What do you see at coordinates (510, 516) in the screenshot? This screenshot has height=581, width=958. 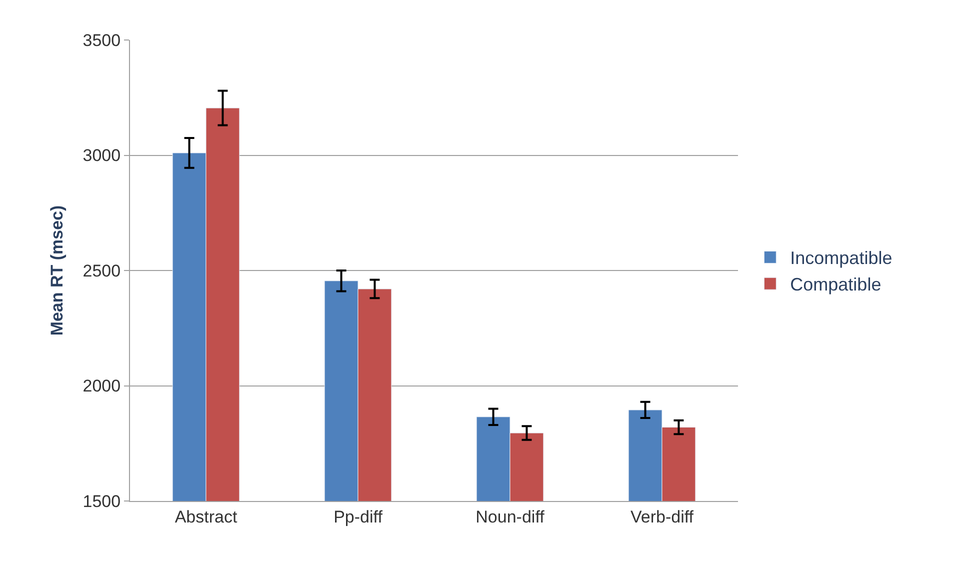 I see `x-tick-label: Noun-diff` at bounding box center [510, 516].